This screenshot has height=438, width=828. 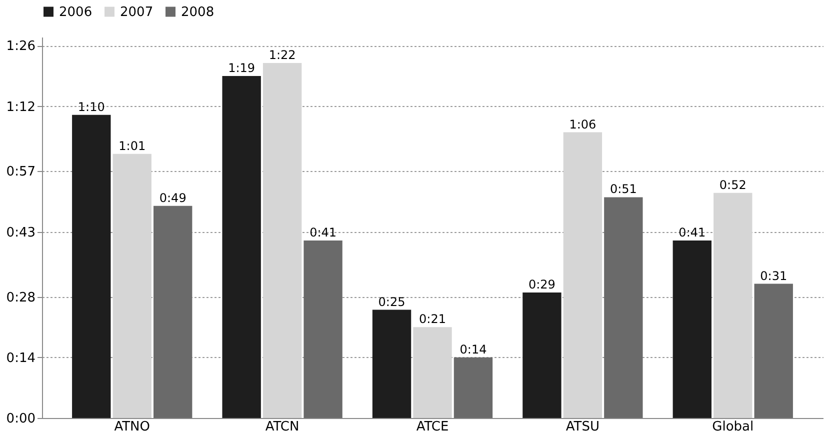 I want to click on data-label: 0:21, so click(x=432, y=319).